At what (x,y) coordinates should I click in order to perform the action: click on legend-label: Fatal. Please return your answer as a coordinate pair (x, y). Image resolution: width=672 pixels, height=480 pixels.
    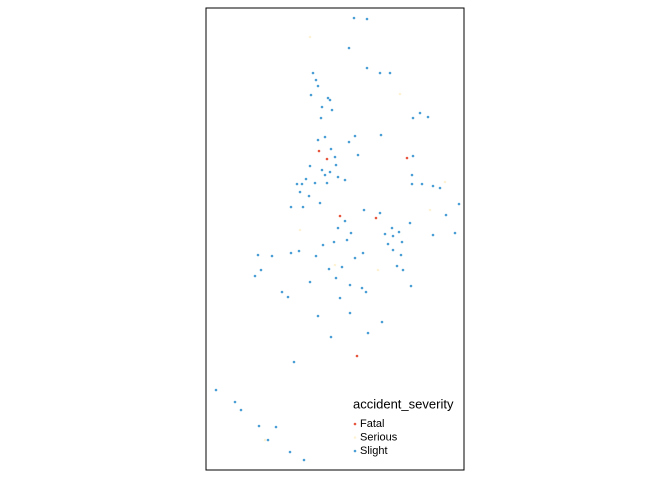
    Looking at the image, I should click on (372, 424).